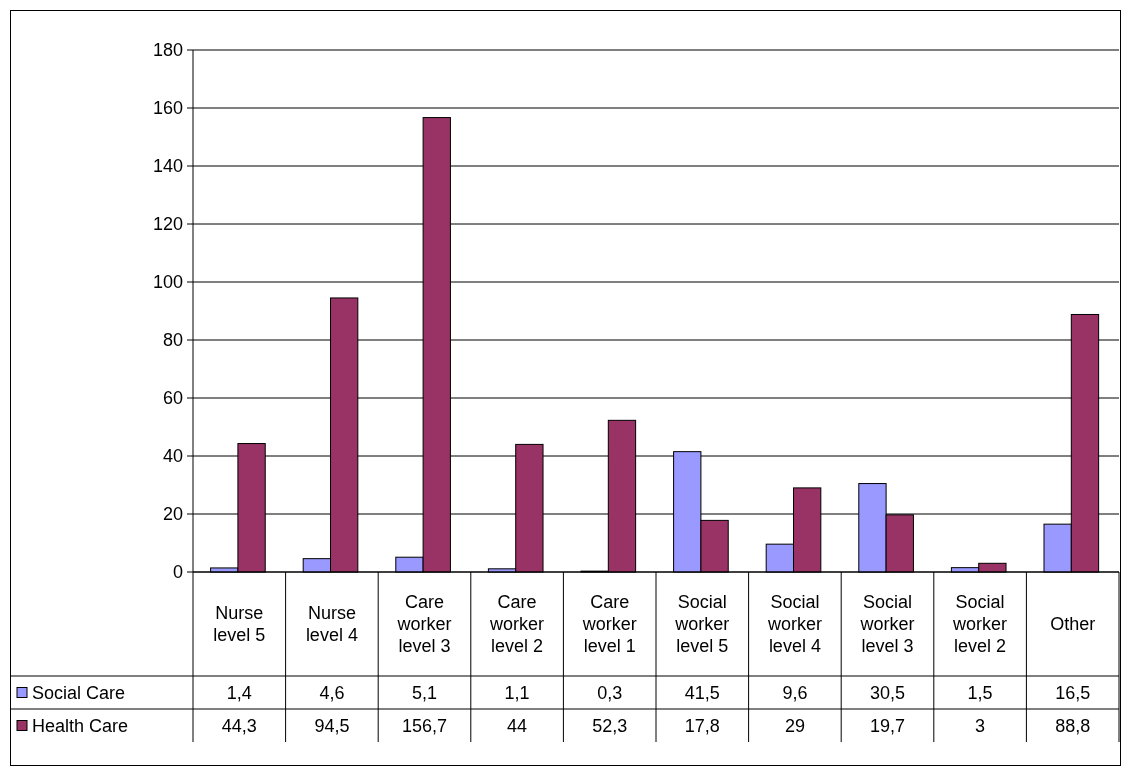 The height and width of the screenshot is (773, 1127). I want to click on data-label: 156,7, so click(424, 725).